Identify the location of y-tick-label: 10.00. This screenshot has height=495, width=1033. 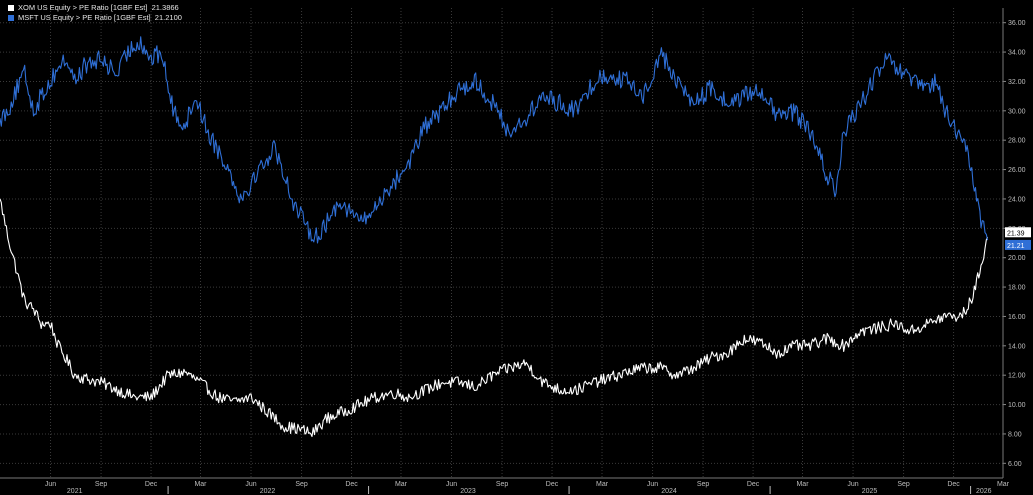
(1017, 405).